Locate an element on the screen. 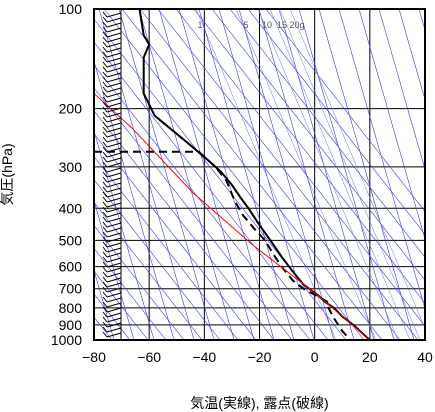  y-tick-label: 400 is located at coordinates (71, 208).